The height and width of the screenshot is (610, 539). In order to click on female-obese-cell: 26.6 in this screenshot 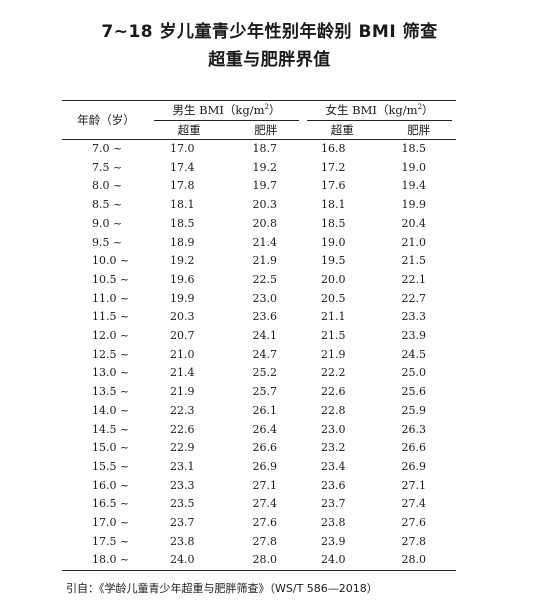, I will do `click(414, 448)`.